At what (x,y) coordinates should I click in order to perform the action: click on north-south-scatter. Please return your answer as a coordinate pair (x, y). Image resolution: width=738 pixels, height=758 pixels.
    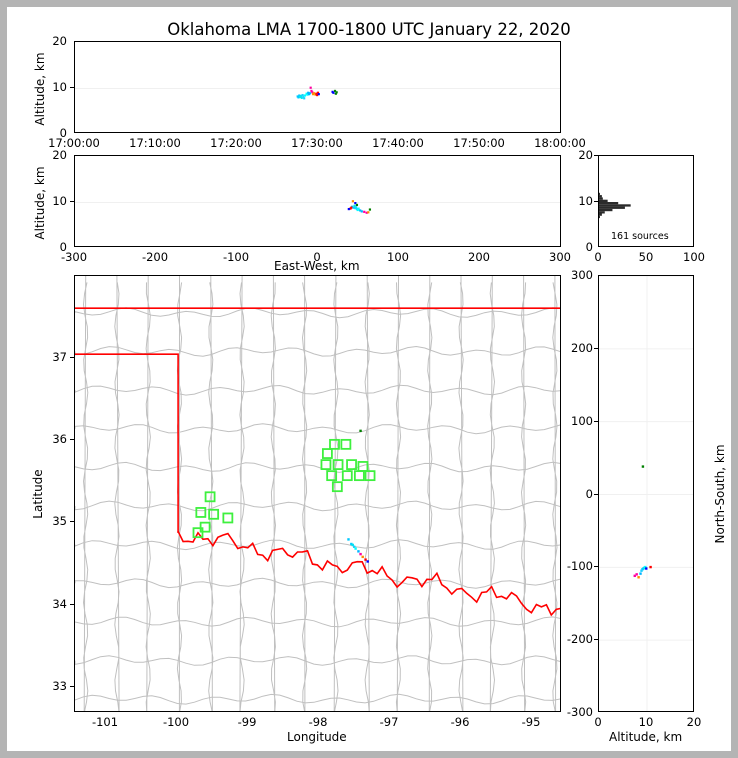
    Looking at the image, I should click on (646, 493).